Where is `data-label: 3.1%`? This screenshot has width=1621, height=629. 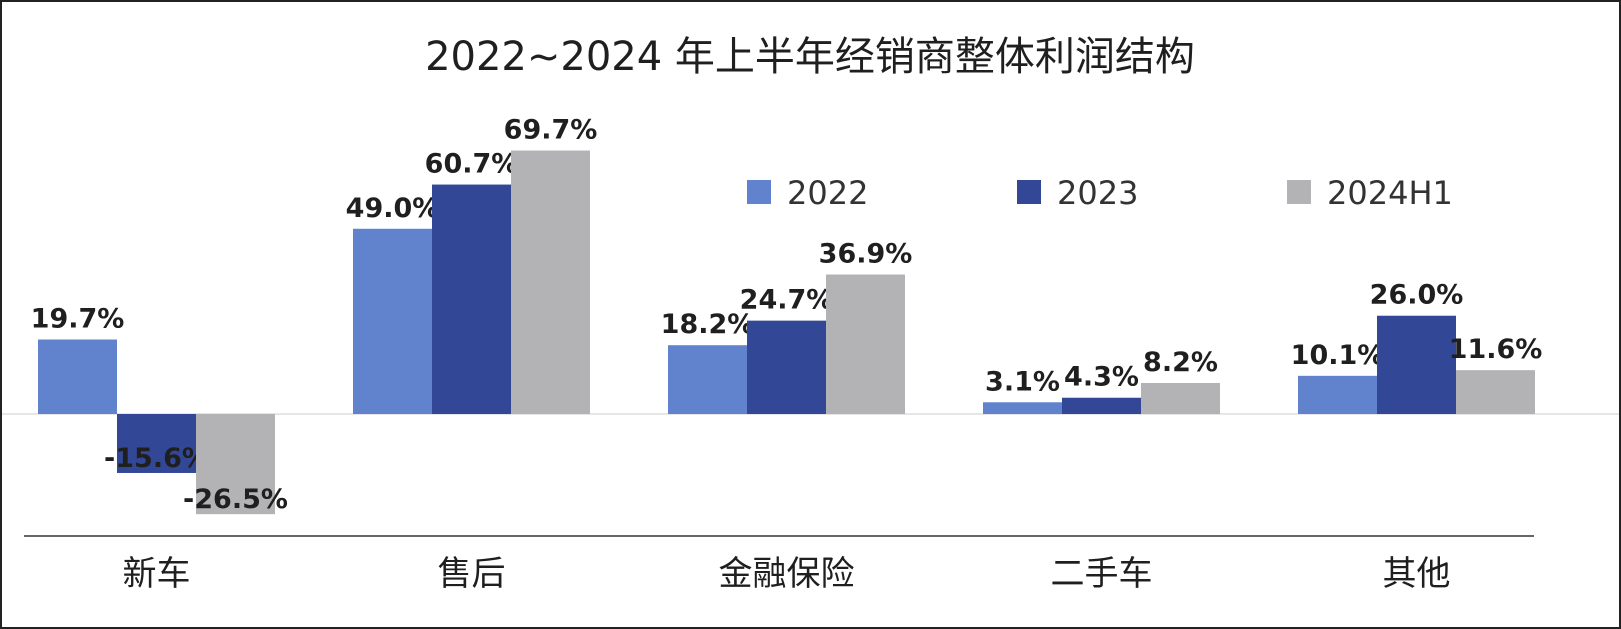
data-label: 3.1% is located at coordinates (1022, 381).